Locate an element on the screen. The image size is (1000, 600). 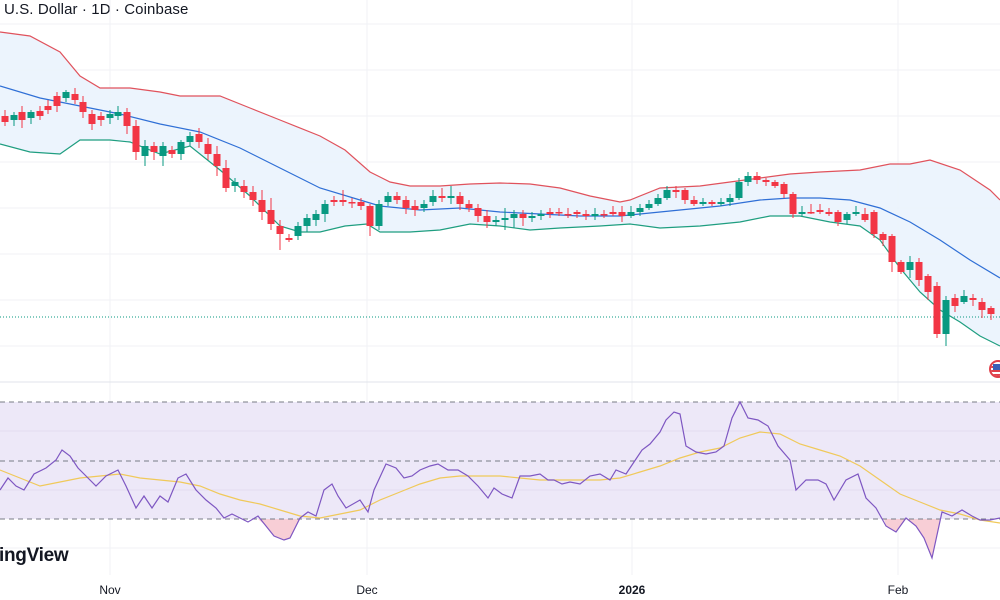
chart-title: U.S. Dollar · 1D · Coinbase is located at coordinates (96, 9).